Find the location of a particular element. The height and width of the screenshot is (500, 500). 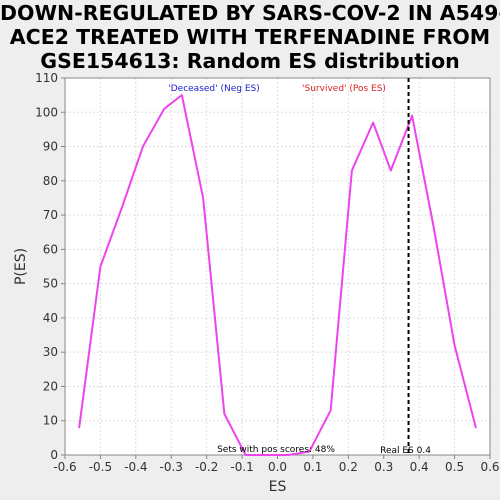

pos-scores-label: Sets with pos scores: 48% is located at coordinates (276, 450).